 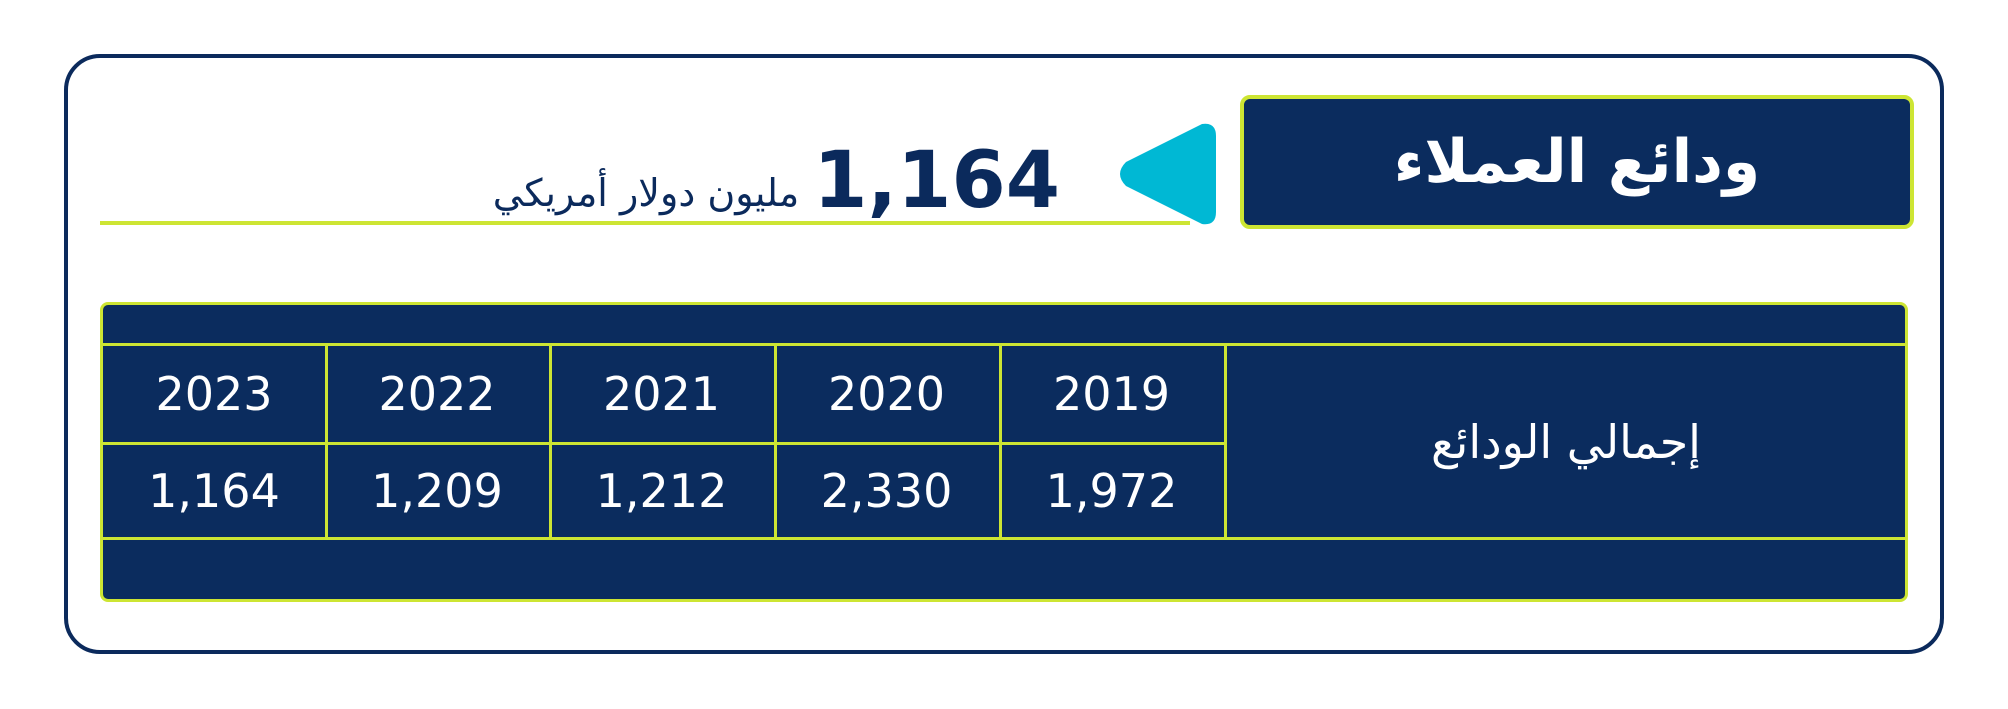 What do you see at coordinates (1111, 491) in the screenshot?
I see `value-cell: 1,972` at bounding box center [1111, 491].